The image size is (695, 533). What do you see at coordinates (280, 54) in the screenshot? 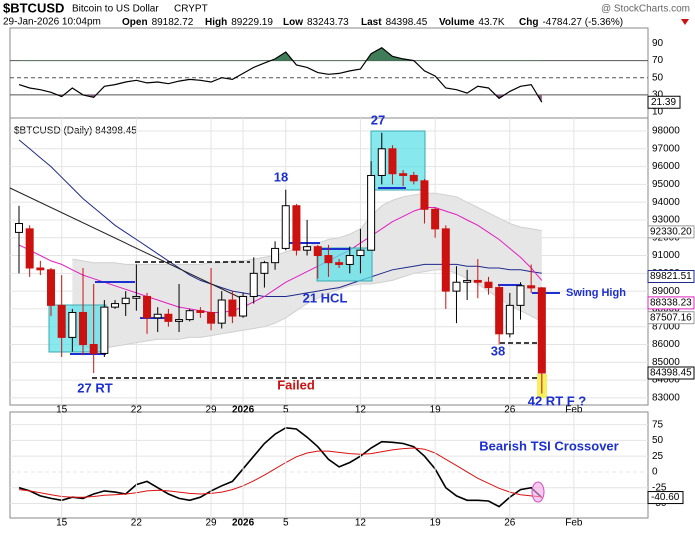
I see `band-fill` at bounding box center [280, 54].